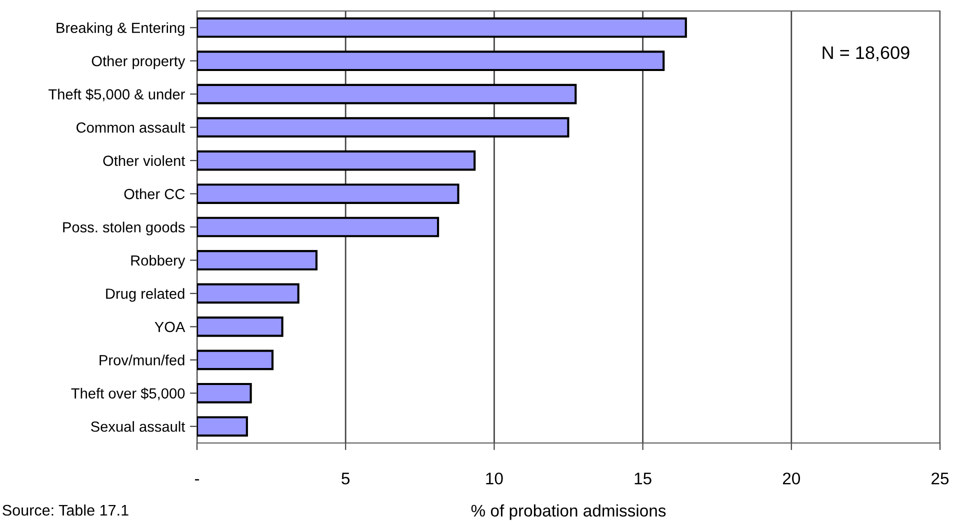 This screenshot has width=956, height=525. What do you see at coordinates (494, 478) in the screenshot?
I see `x-tick-label: 10` at bounding box center [494, 478].